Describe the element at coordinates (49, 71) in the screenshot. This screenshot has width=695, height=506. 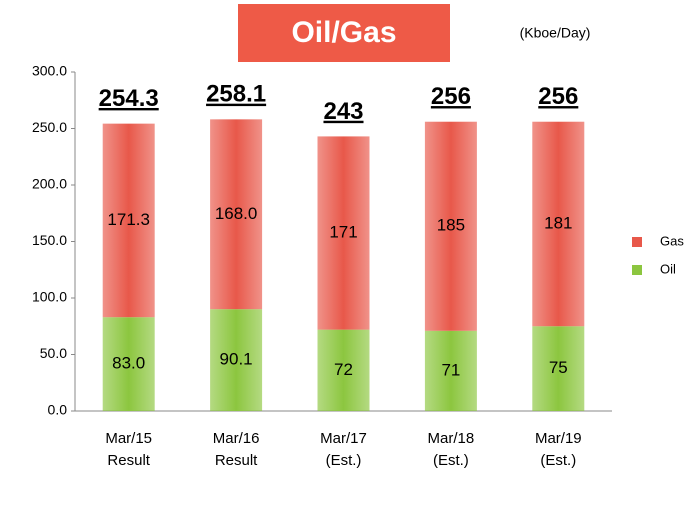
I see `y-tick-label: 300.0` at that location.